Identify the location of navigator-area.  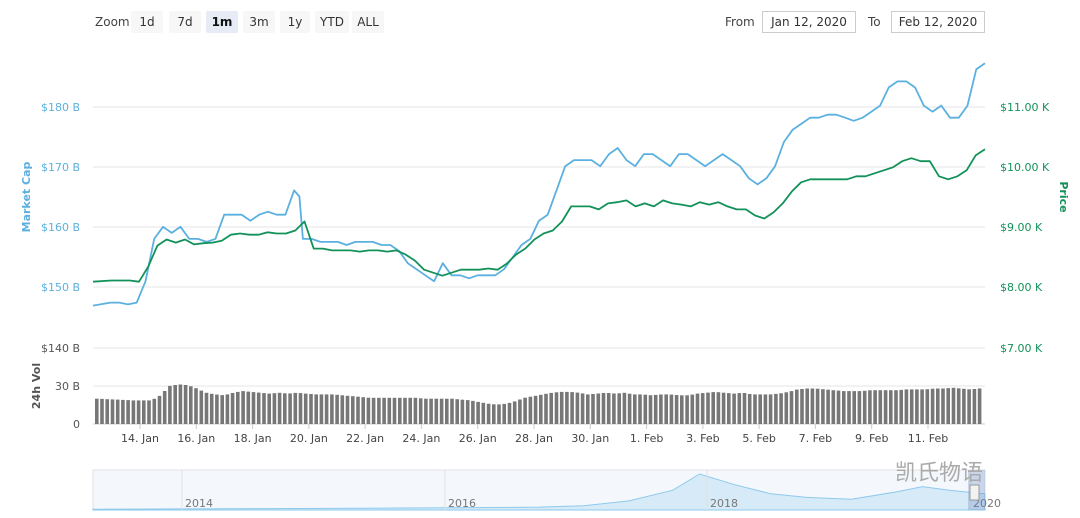
(539, 492).